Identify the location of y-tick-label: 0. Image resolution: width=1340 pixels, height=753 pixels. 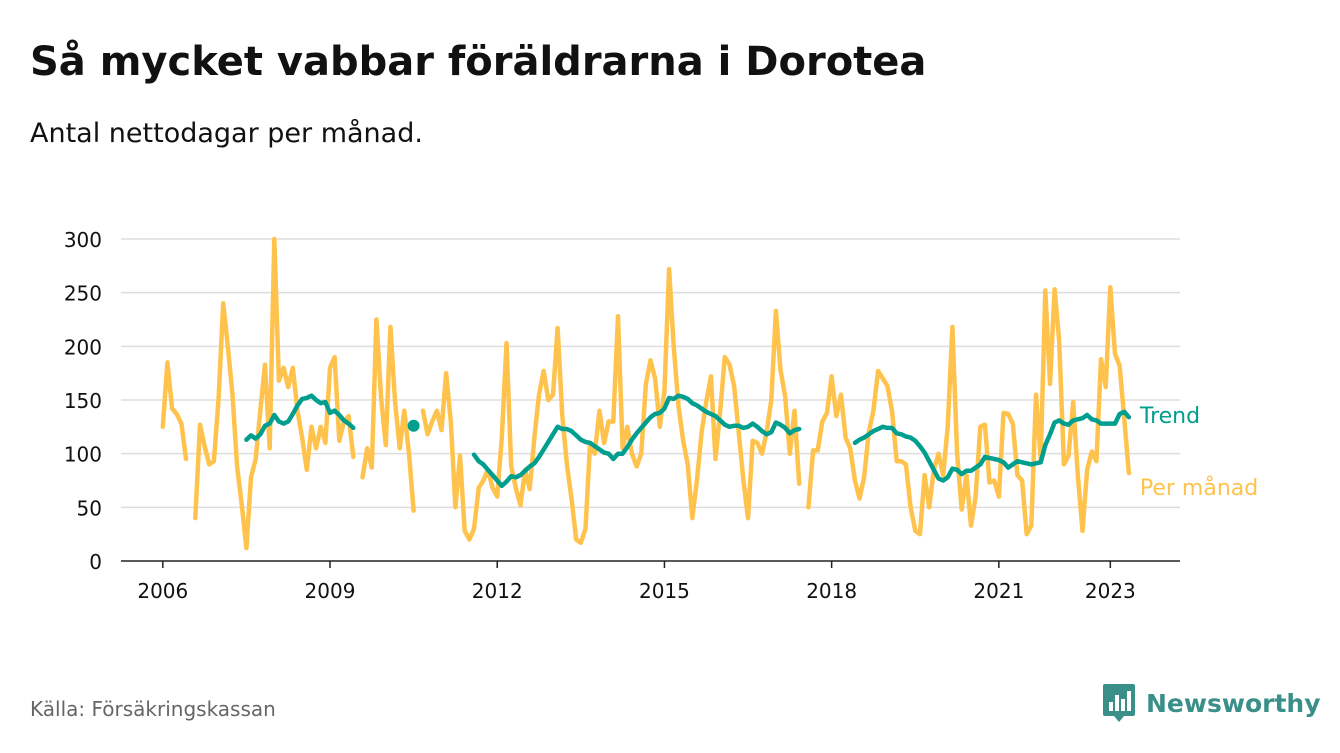
(95, 562).